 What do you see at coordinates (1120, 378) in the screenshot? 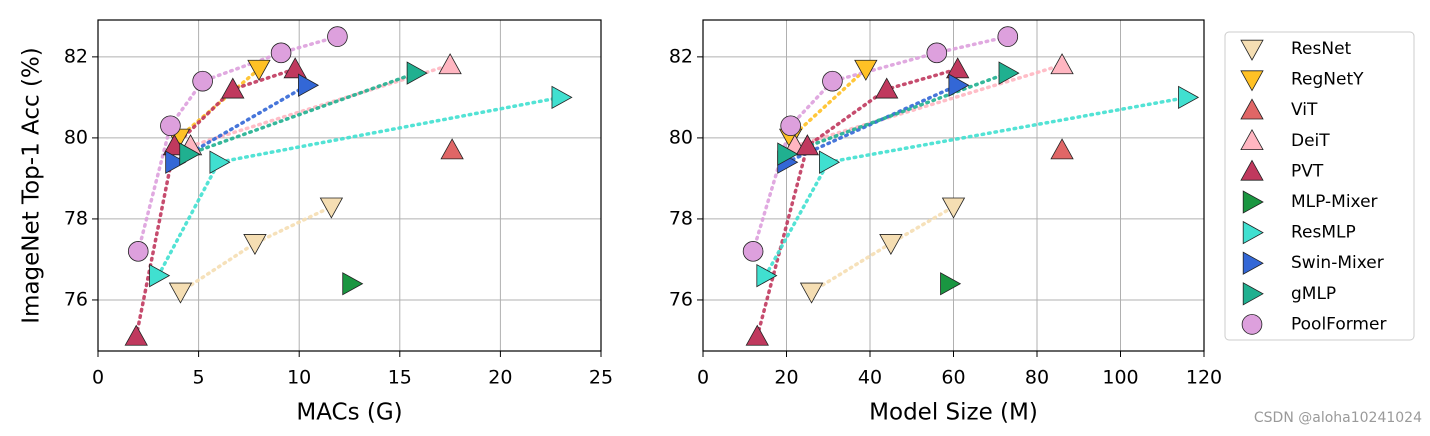
I see `x-tick-label: 100` at bounding box center [1120, 378].